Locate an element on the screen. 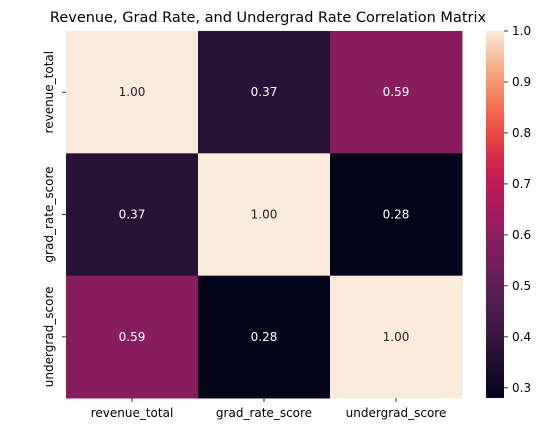 This screenshot has width=544, height=433. colorbar-tick-label: 0.9 is located at coordinates (521, 82).